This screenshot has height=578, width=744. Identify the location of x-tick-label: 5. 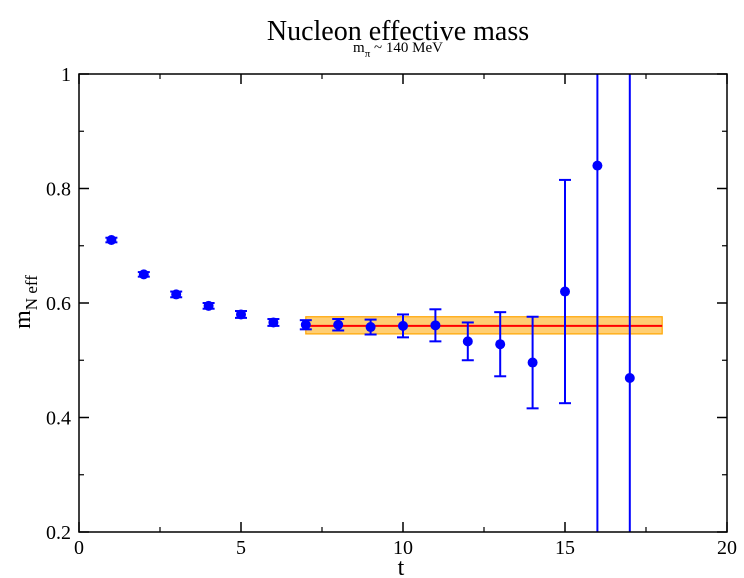
(241, 548).